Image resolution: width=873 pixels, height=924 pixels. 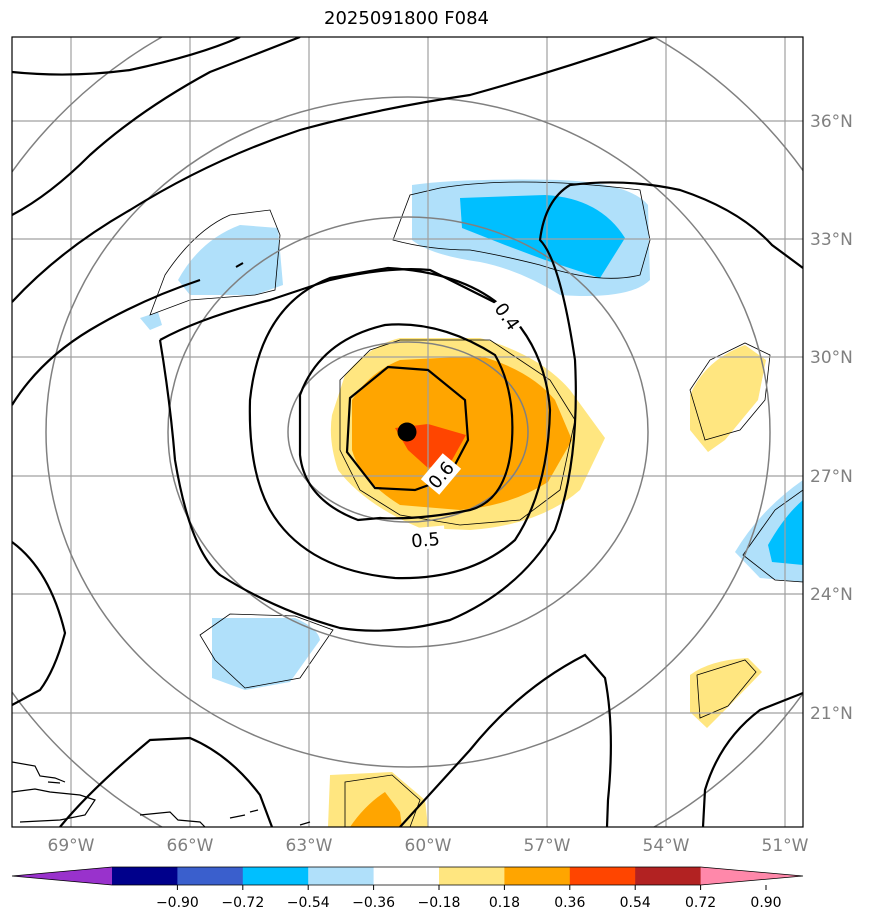 What do you see at coordinates (373, 903) in the screenshot?
I see `colorbar-tick-label: −0.36` at bounding box center [373, 903].